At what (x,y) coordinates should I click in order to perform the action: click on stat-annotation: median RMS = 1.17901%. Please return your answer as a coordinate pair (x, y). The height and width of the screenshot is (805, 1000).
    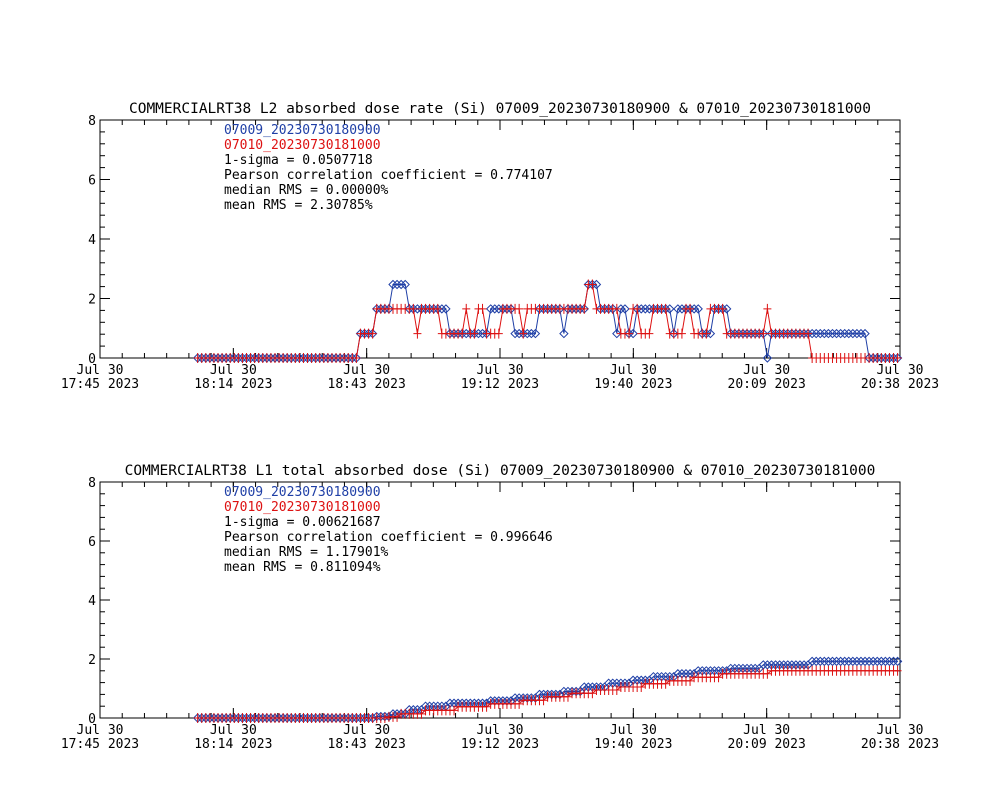
    Looking at the image, I should click on (306, 552).